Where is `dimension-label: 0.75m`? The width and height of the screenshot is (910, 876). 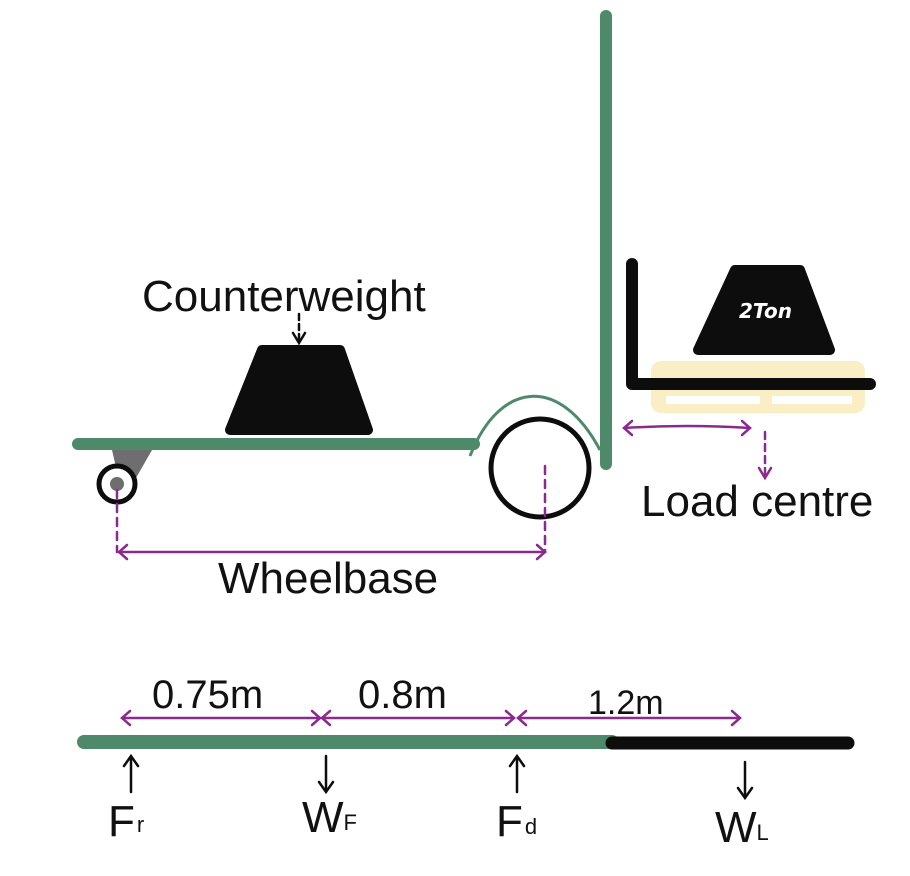 dimension-label: 0.75m is located at coordinates (207, 695).